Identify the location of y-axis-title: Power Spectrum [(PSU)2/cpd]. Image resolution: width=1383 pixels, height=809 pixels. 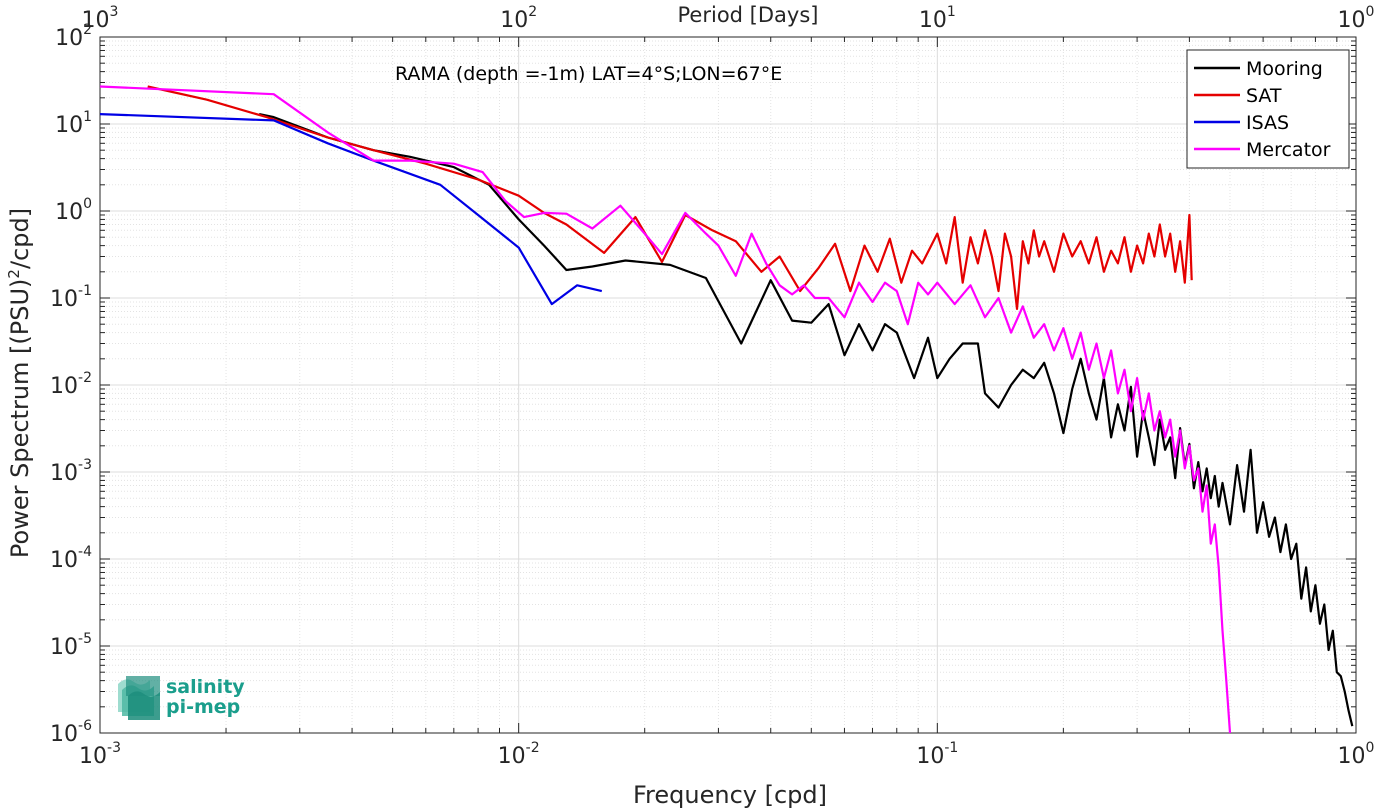
(19, 383).